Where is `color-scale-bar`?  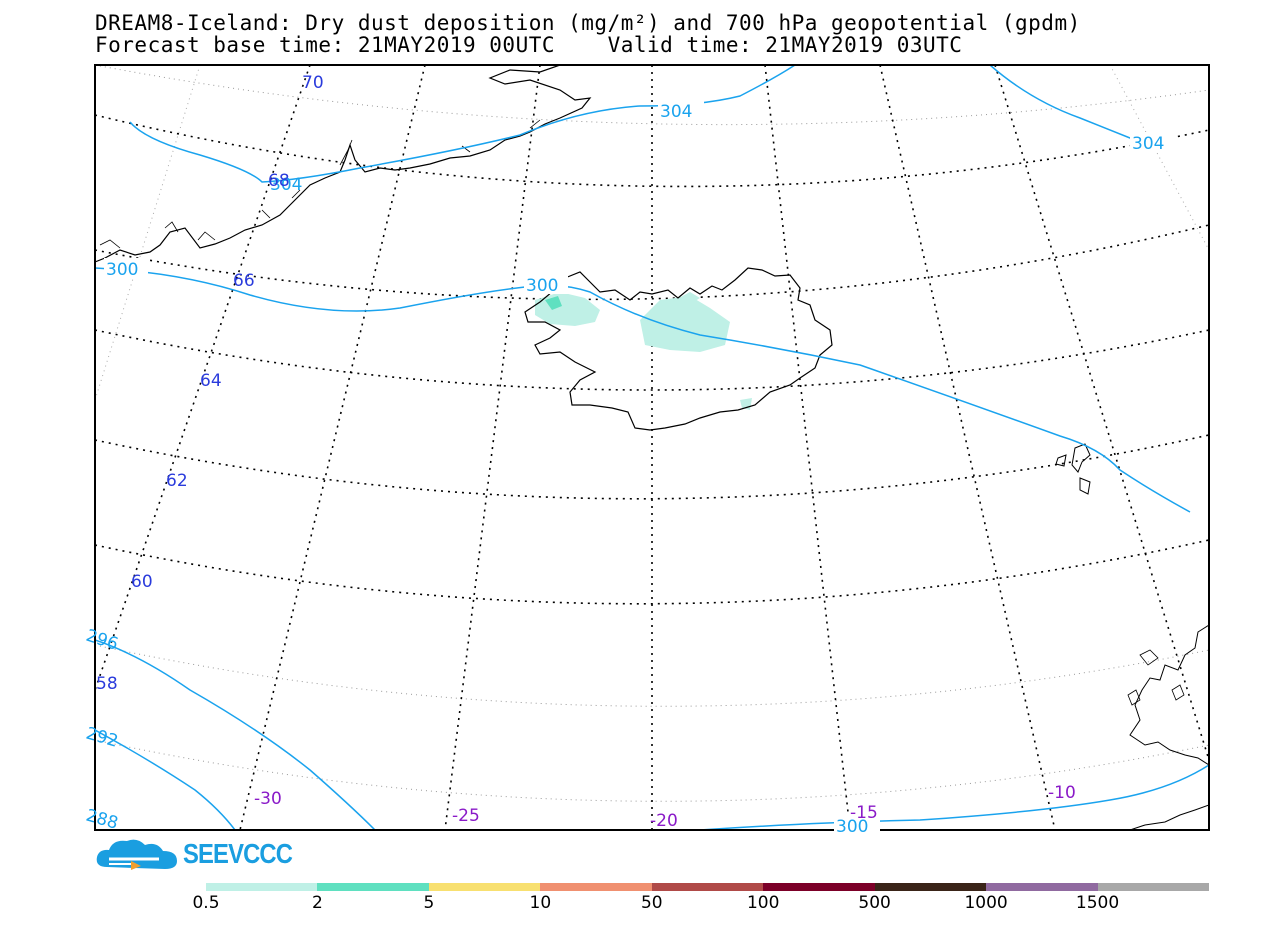
color-scale-bar is located at coordinates (707, 887).